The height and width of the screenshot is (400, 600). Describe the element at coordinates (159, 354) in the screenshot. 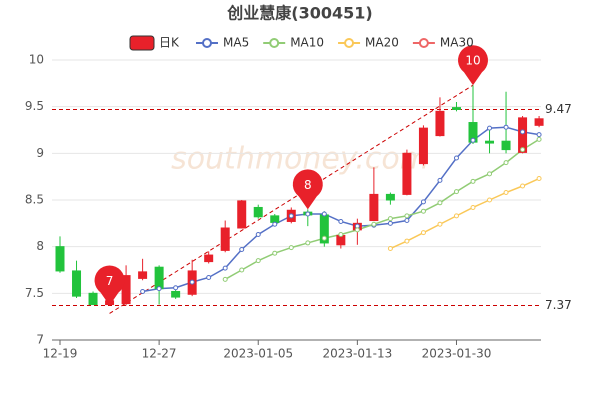

I see `x-tick-label: 12-27` at that location.